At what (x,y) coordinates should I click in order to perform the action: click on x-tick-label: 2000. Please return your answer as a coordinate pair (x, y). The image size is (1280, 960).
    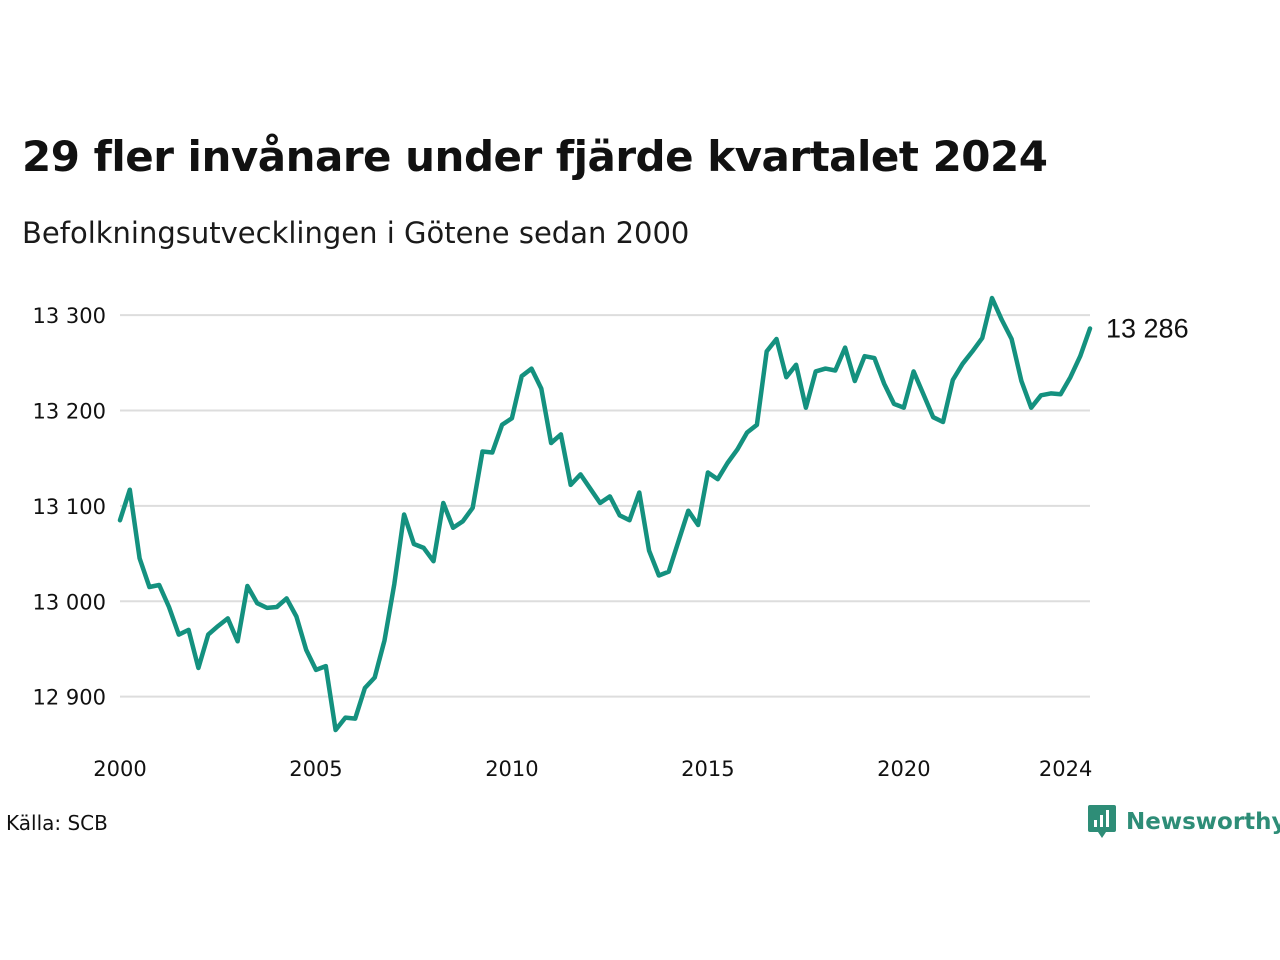
    Looking at the image, I should click on (119, 769).